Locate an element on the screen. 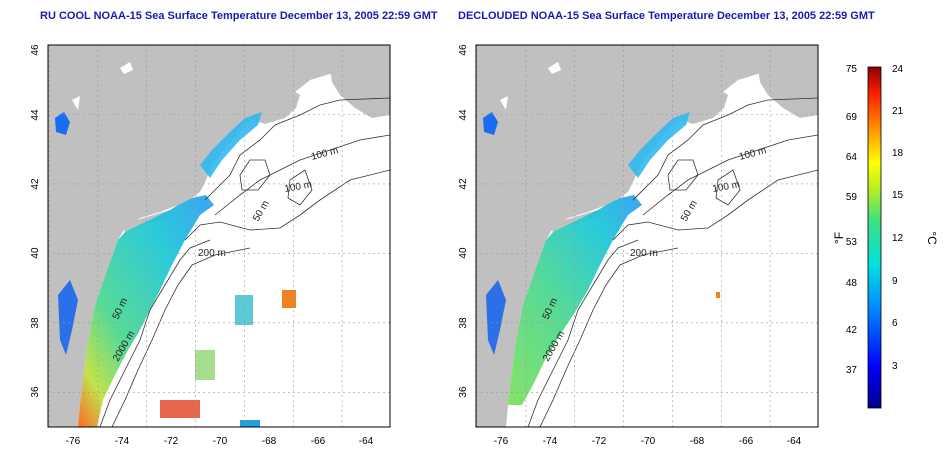 Image resolution: width=950 pixels, height=475 pixels. right-lat-axis: 36 38 40 42 44 46 is located at coordinates (463, 221).